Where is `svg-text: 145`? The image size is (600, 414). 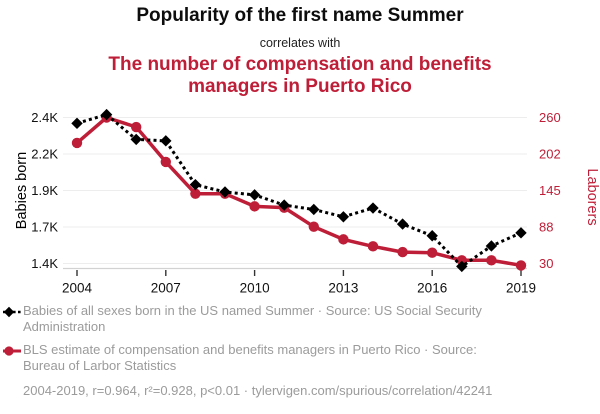
svg-text: 145 is located at coordinates (550, 190).